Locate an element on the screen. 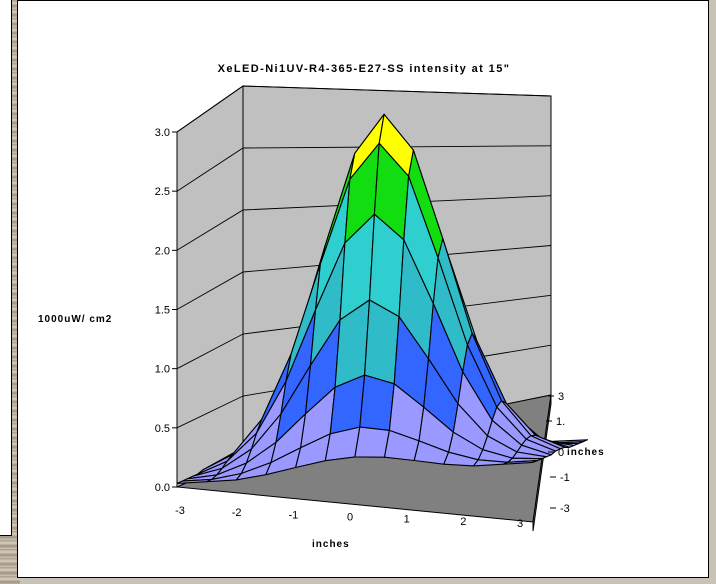  x-tick-label: -1 is located at coordinates (293, 515).